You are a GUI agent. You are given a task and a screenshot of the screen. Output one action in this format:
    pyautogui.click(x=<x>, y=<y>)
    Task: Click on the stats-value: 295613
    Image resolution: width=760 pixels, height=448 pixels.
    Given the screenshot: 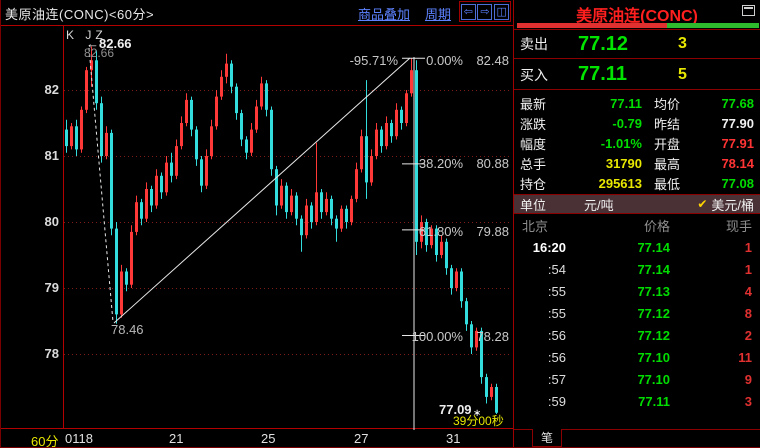 What is the action you would take?
    pyautogui.click(x=620, y=183)
    